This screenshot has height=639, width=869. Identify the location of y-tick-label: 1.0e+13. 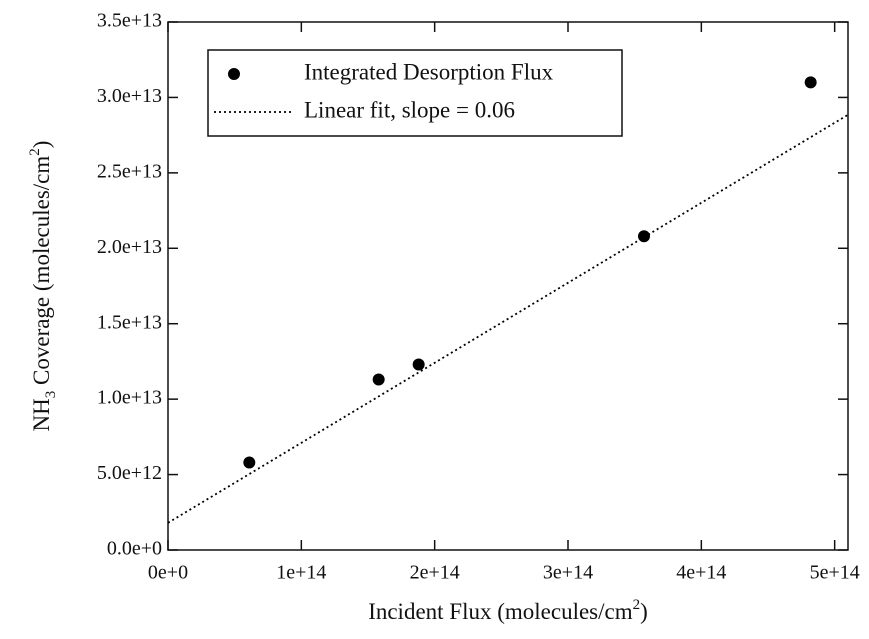
(129, 398).